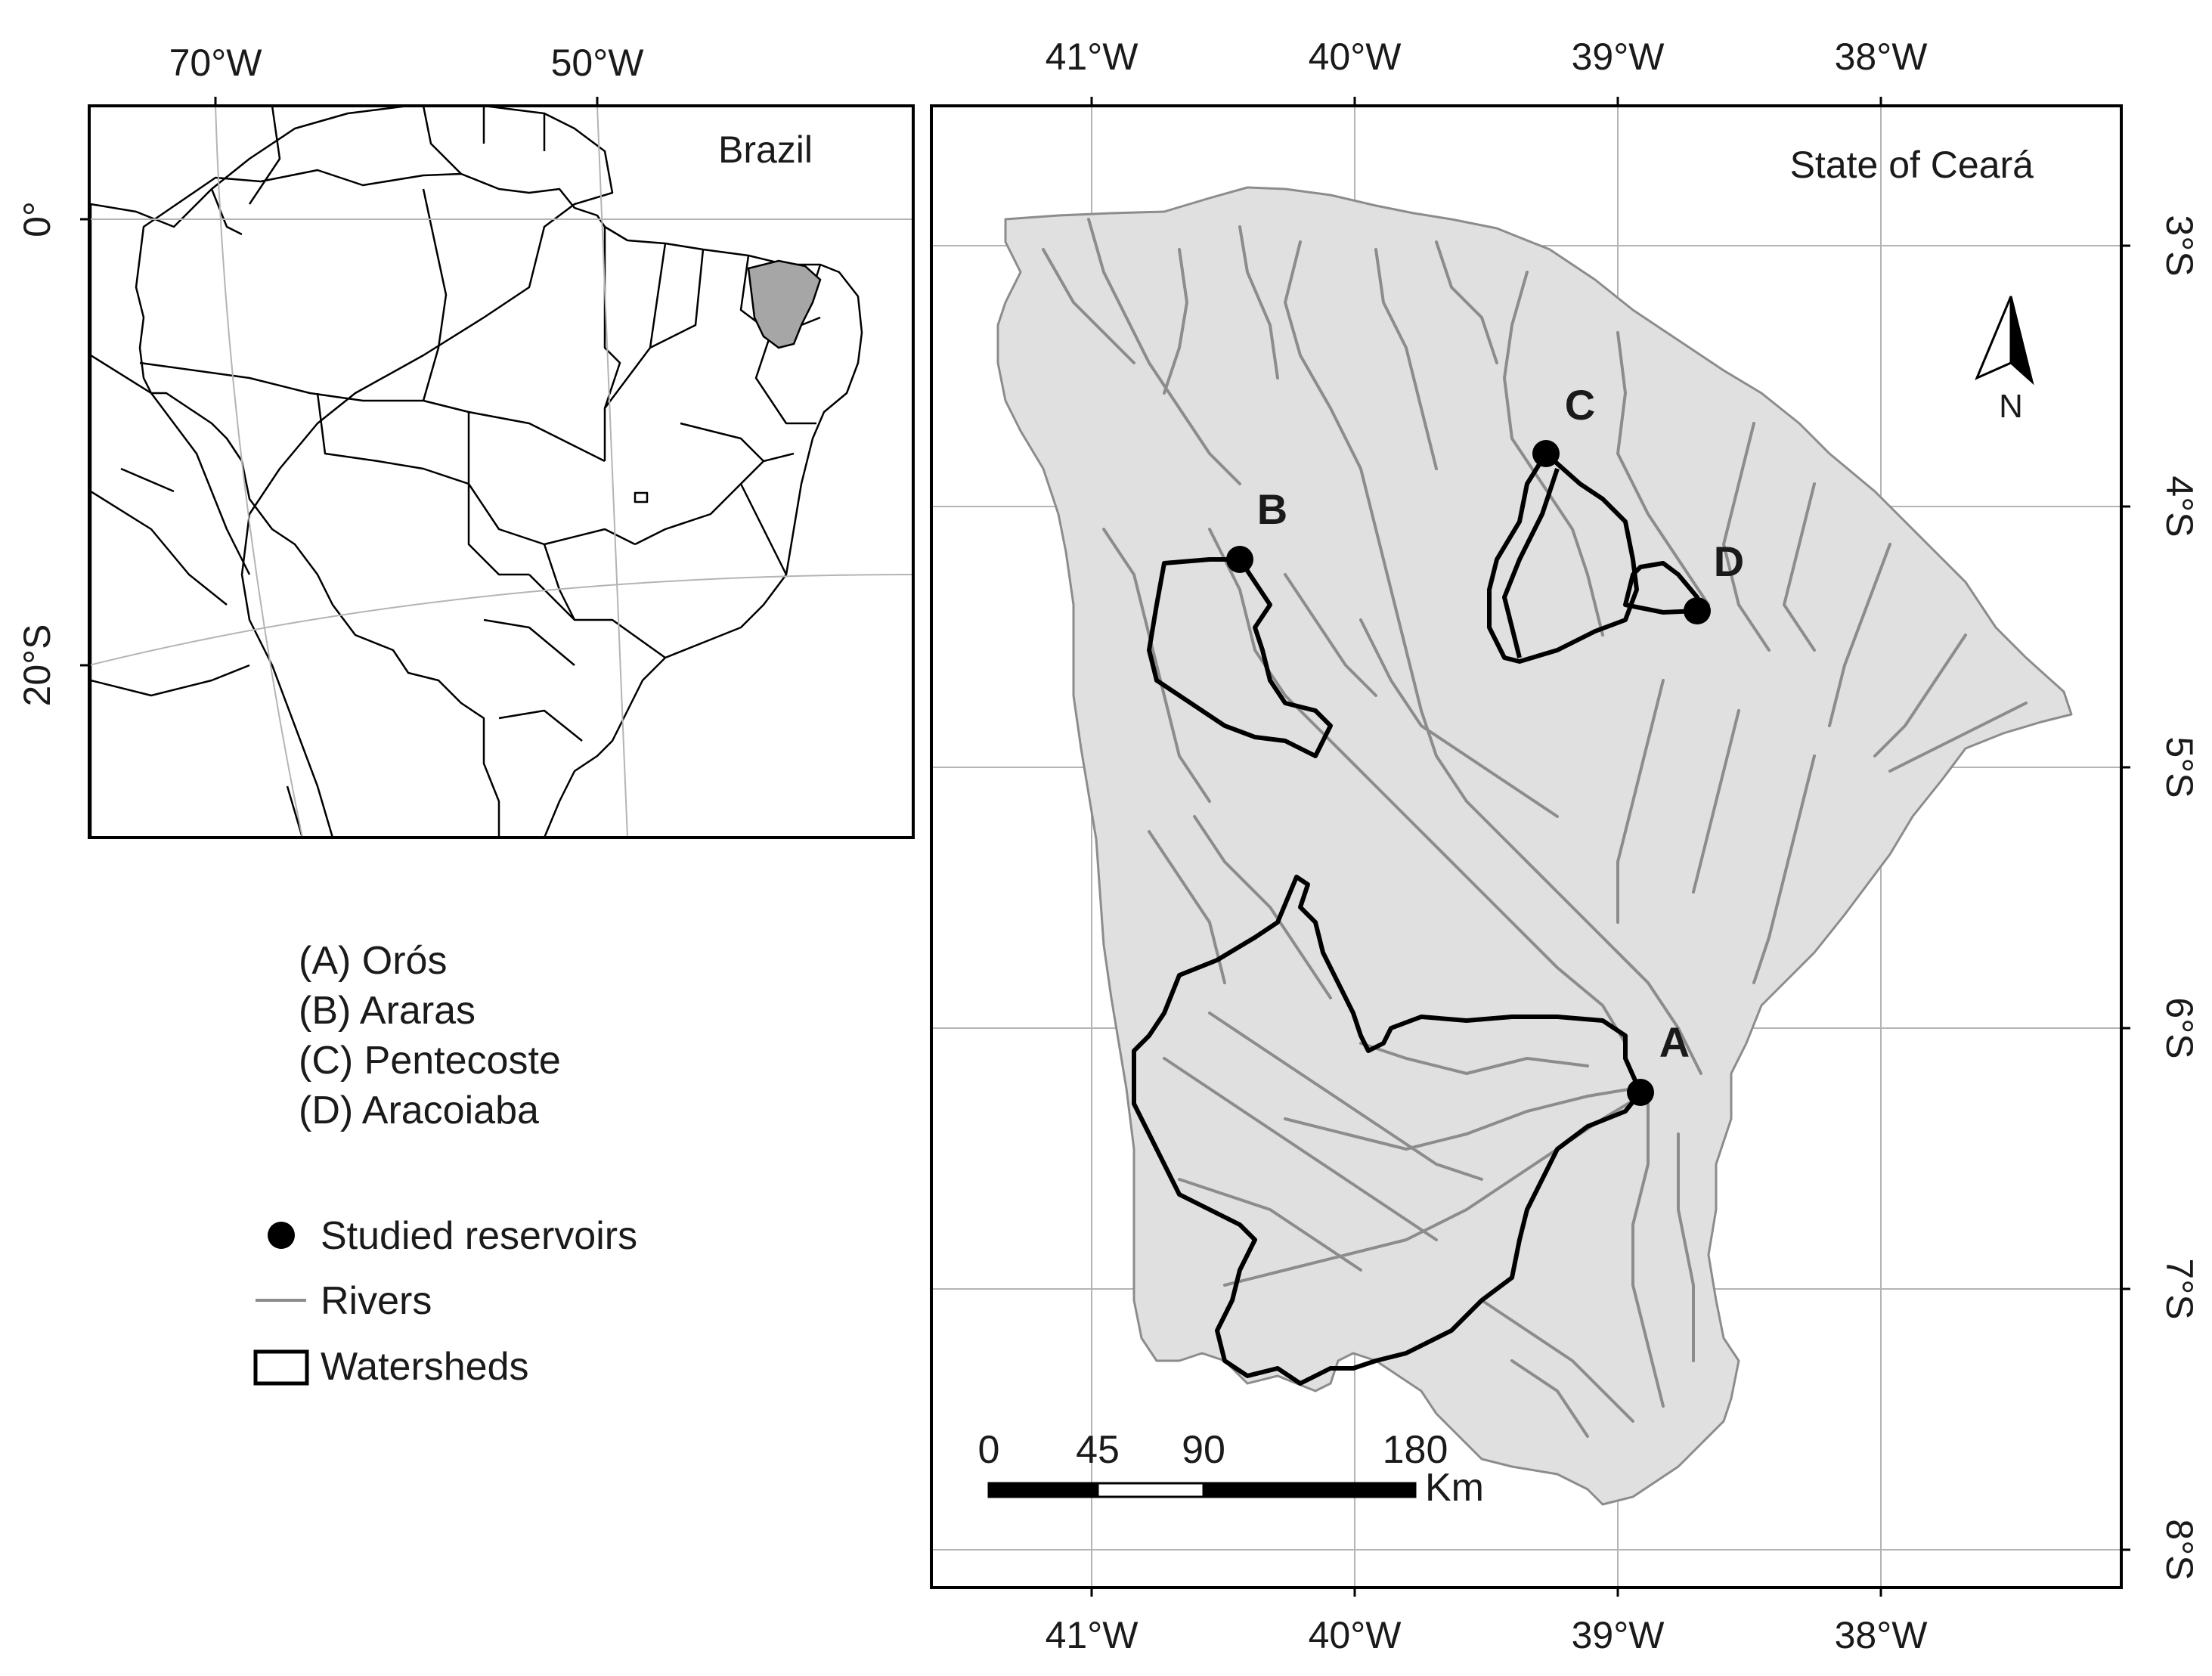 The height and width of the screenshot is (1676, 2212). What do you see at coordinates (281, 1367) in the screenshot?
I see `legend-watershed-box-icon` at bounding box center [281, 1367].